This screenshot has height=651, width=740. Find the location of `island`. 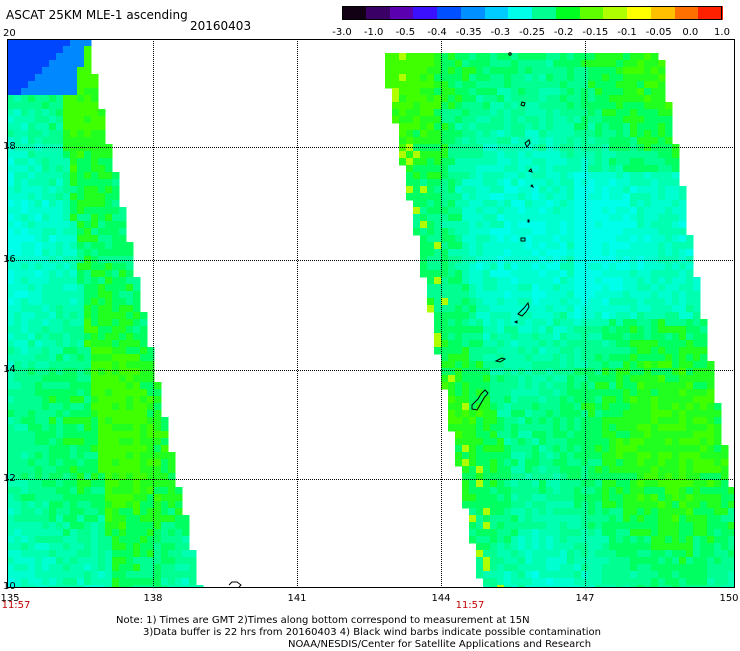

island is located at coordinates (523, 239).